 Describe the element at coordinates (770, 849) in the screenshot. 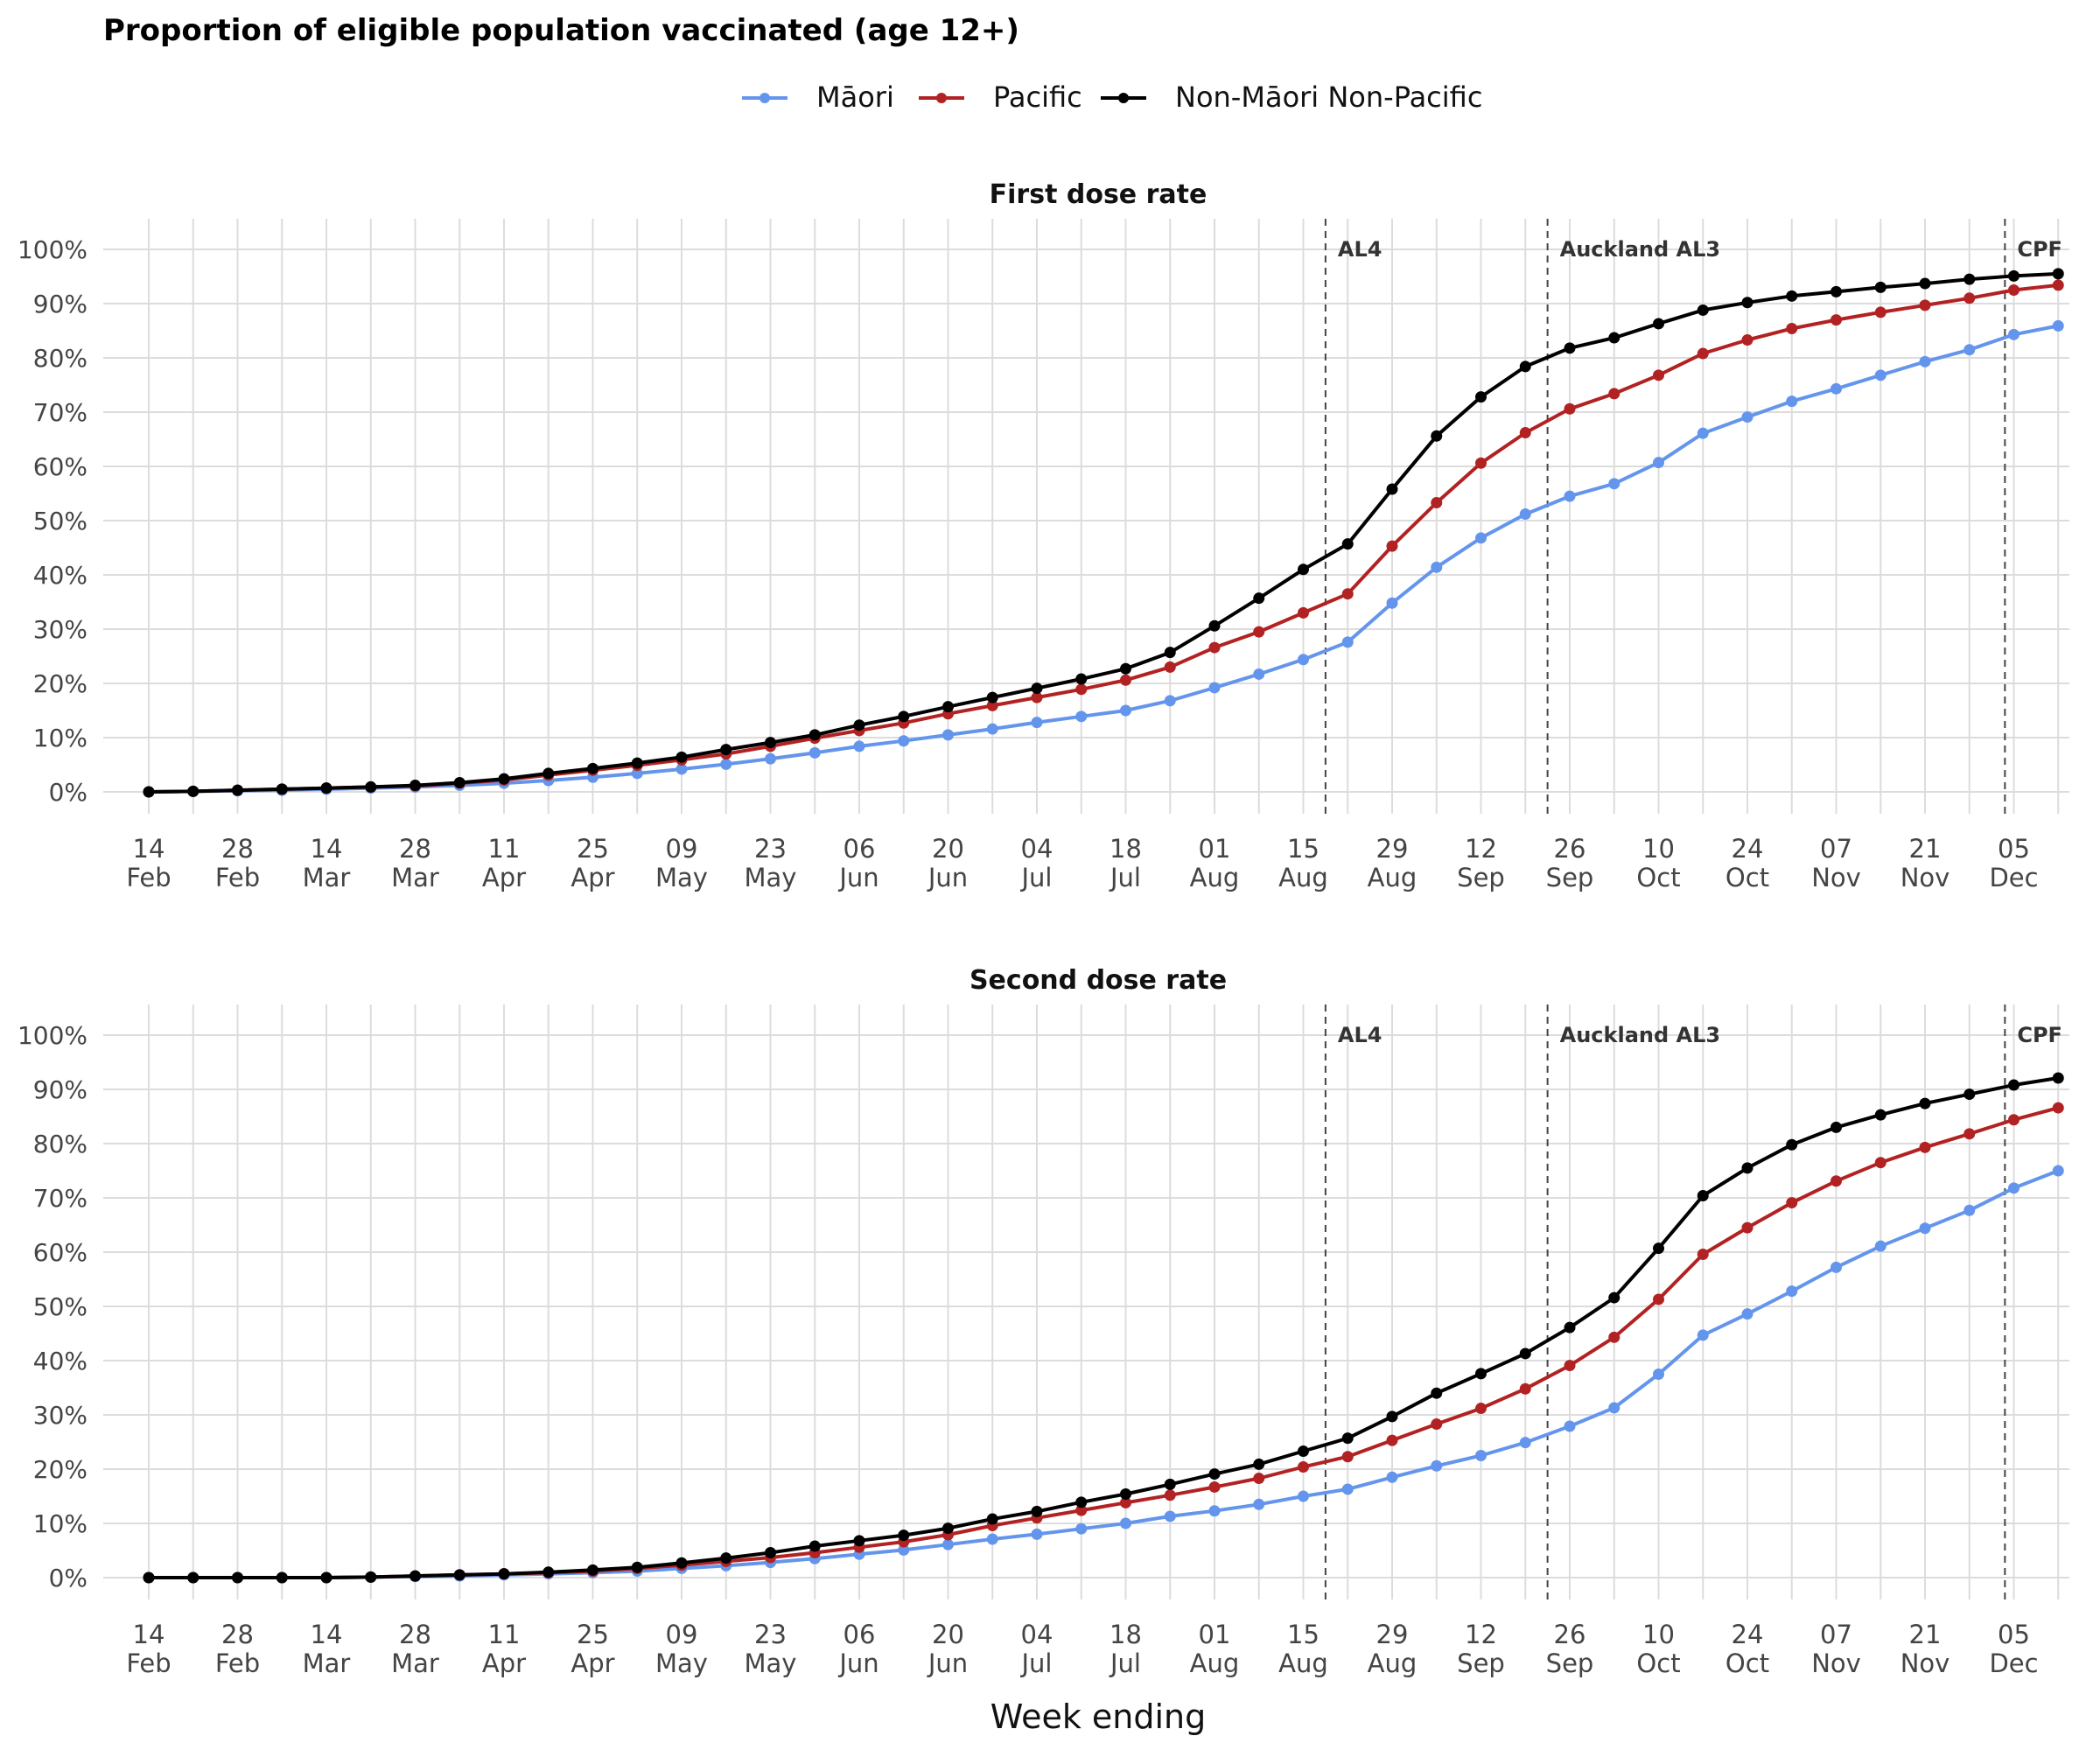

I see `x-tick-day: 23` at that location.